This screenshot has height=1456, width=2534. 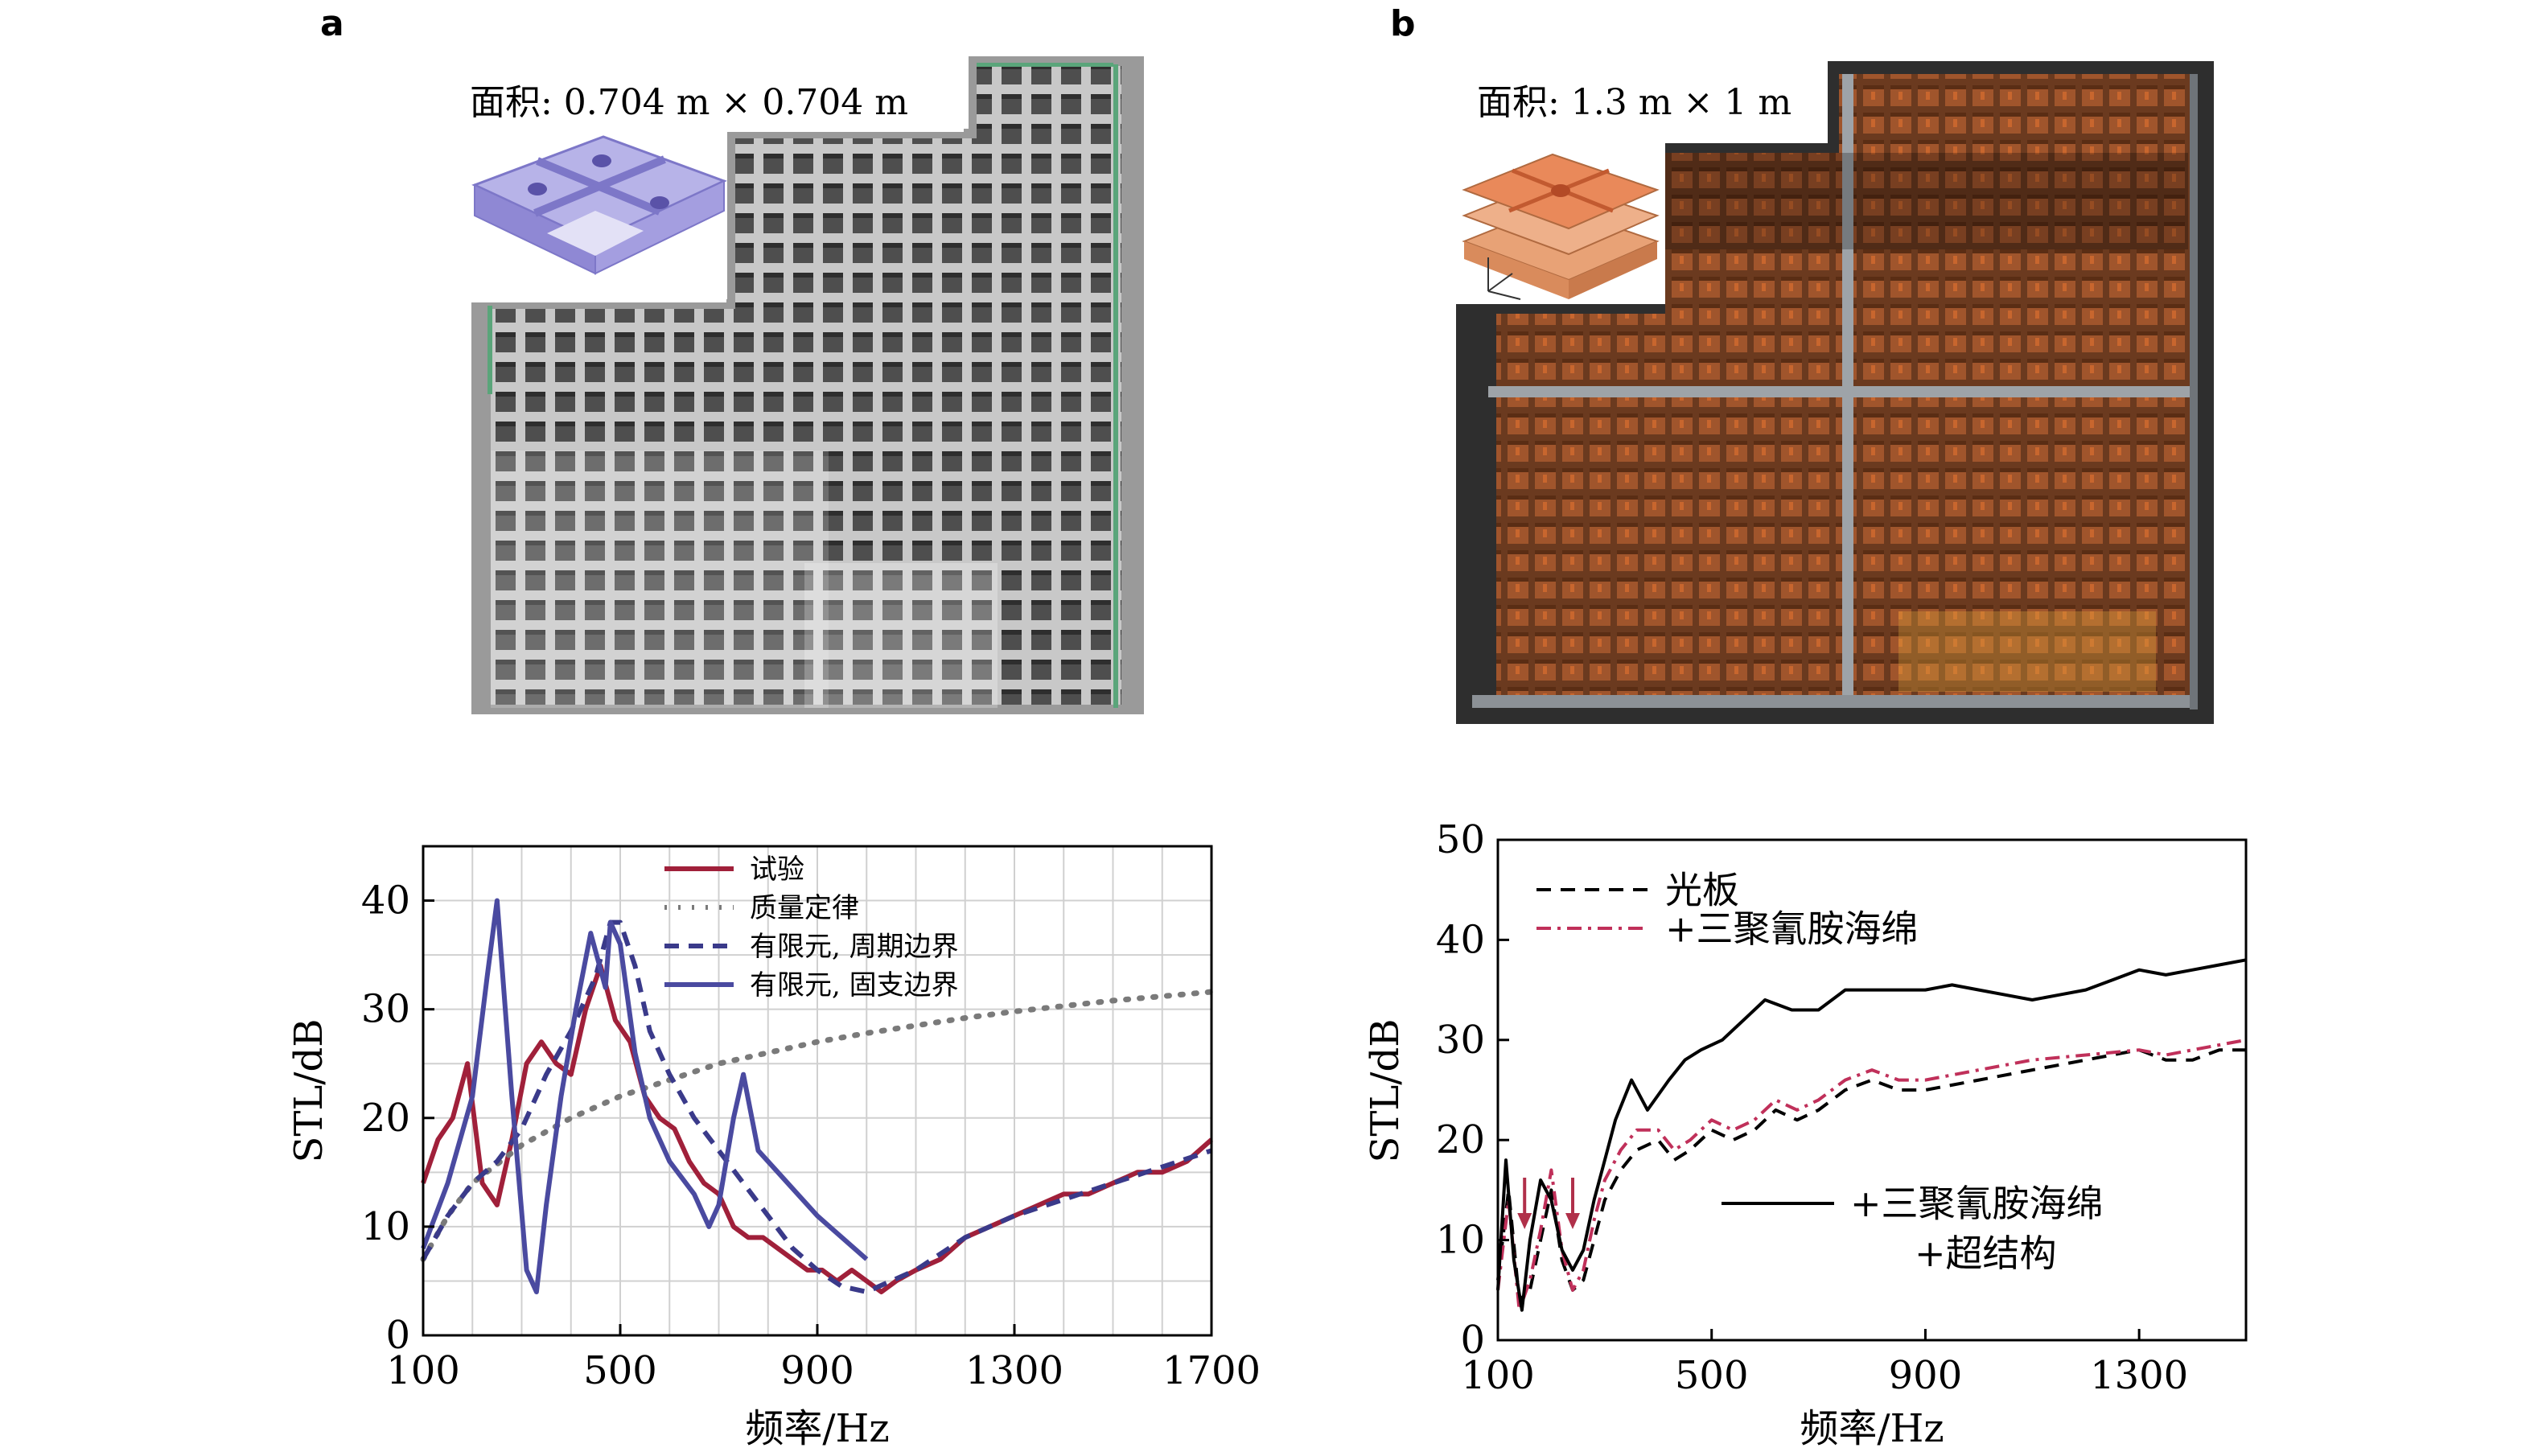 What do you see at coordinates (659, 227) in the screenshot?
I see `inset-a-side-face` at bounding box center [659, 227].